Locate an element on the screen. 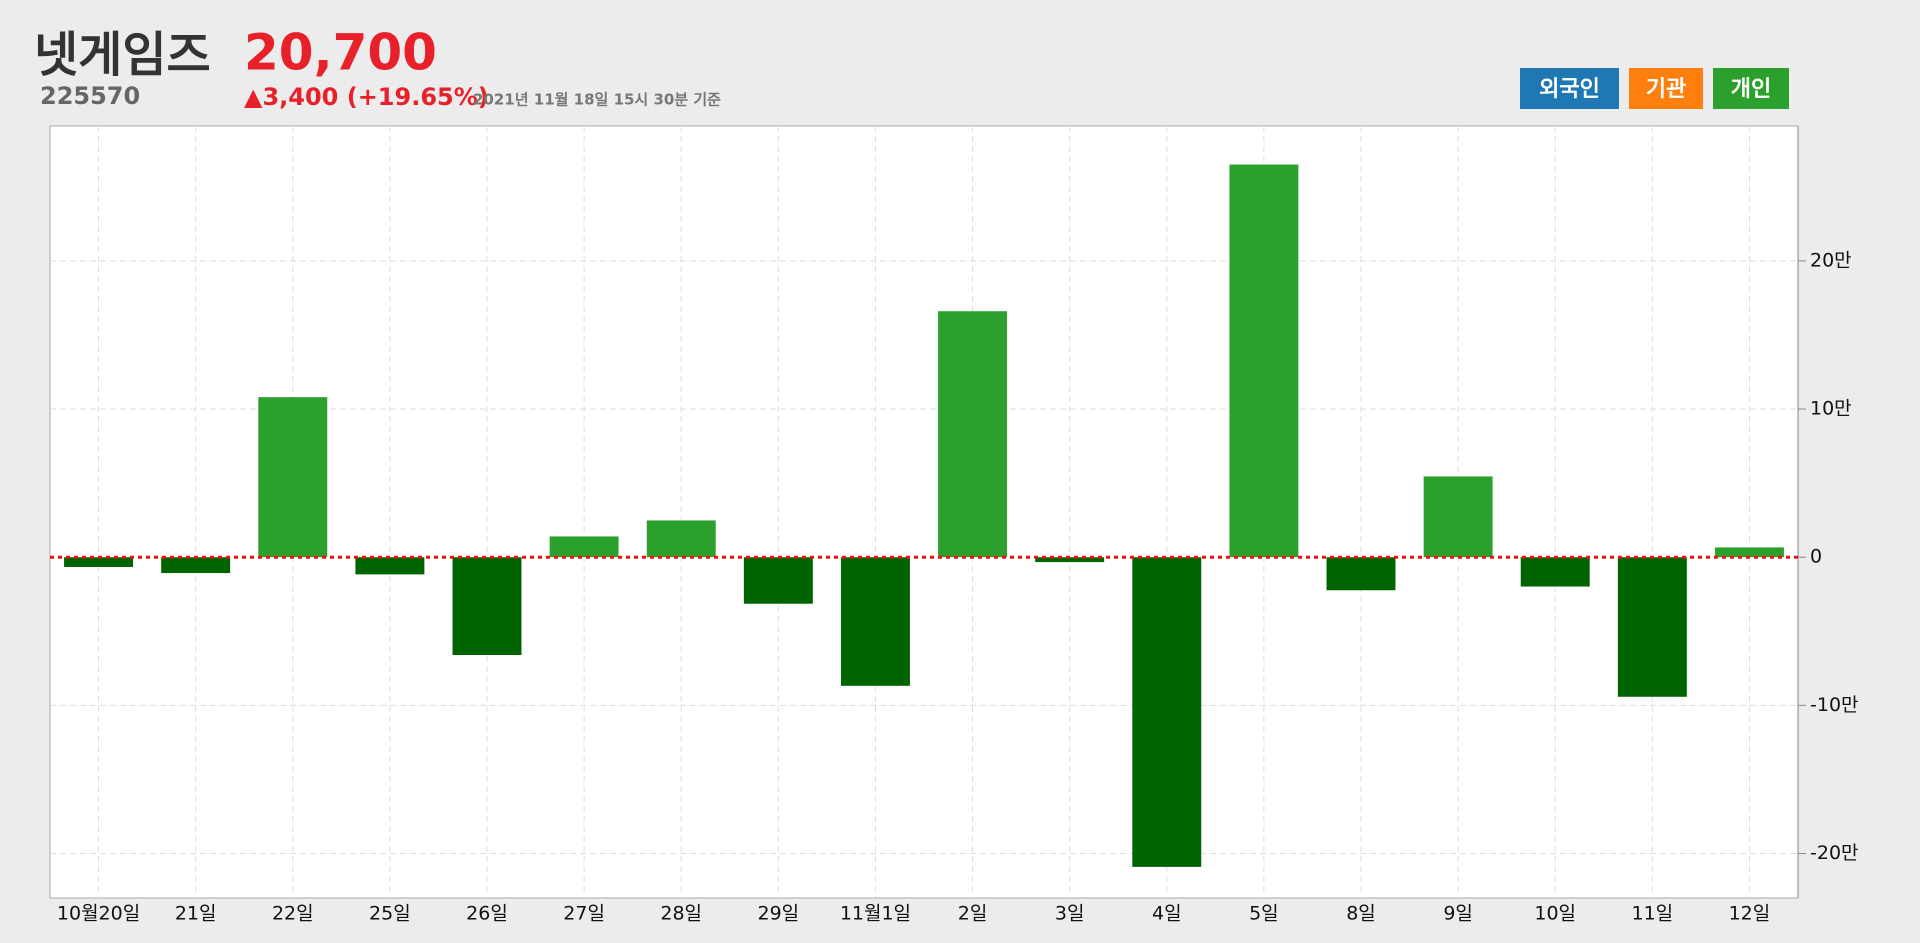  filter-button-label: 외국인 is located at coordinates (1569, 89).